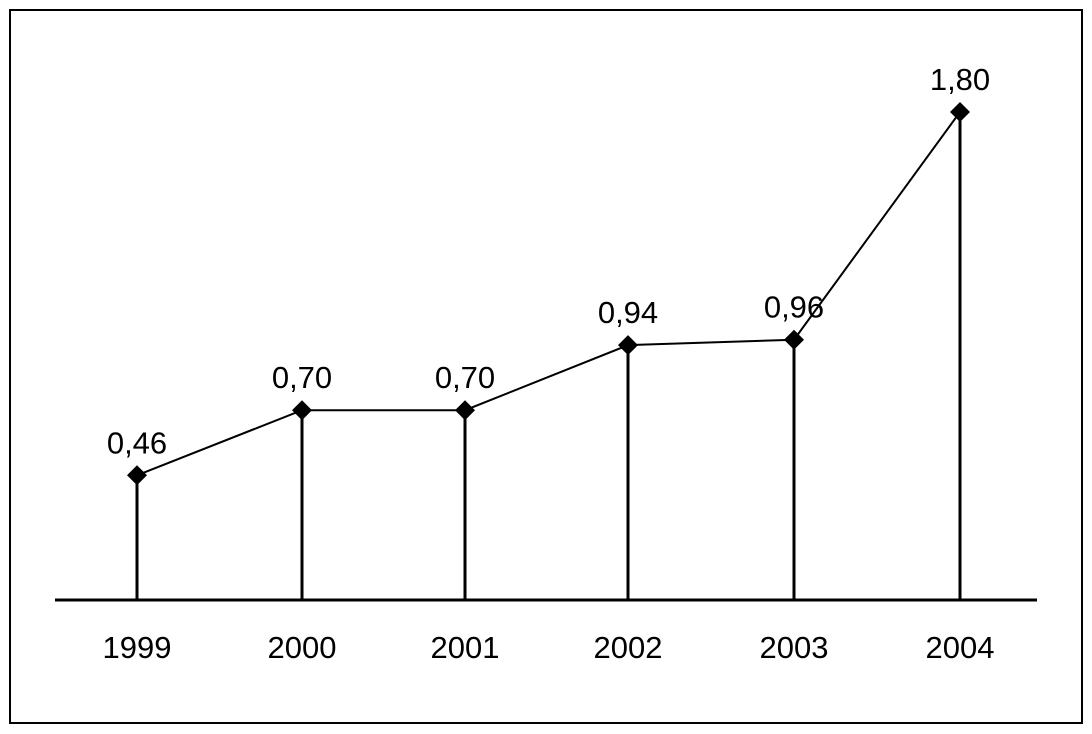  I want to click on data-label-2004: 1,80, so click(960, 79).